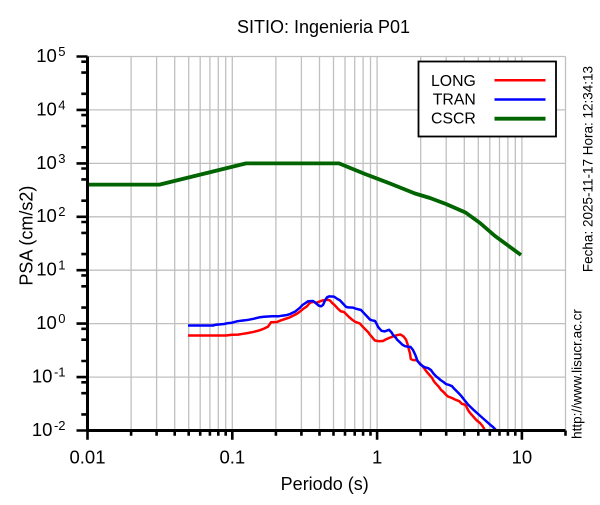  Describe the element at coordinates (87, 456) in the screenshot. I see `svg-text: 0.01` at that location.